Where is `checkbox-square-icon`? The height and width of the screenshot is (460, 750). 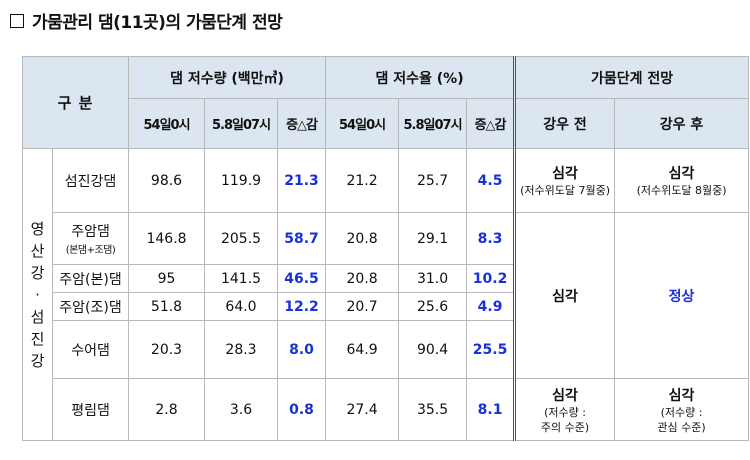
checkbox-square-icon is located at coordinates (17, 20).